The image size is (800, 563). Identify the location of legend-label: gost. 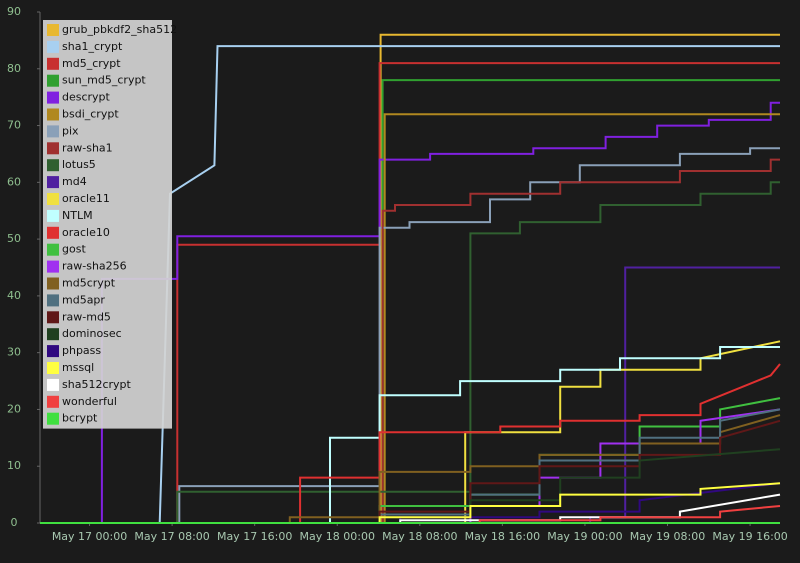
(74, 249).